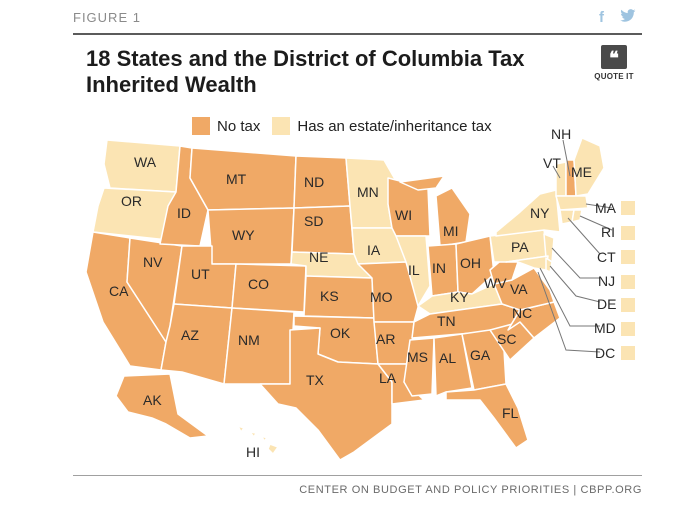 The height and width of the screenshot is (525, 696). I want to click on leader-vt, so click(556, 172).